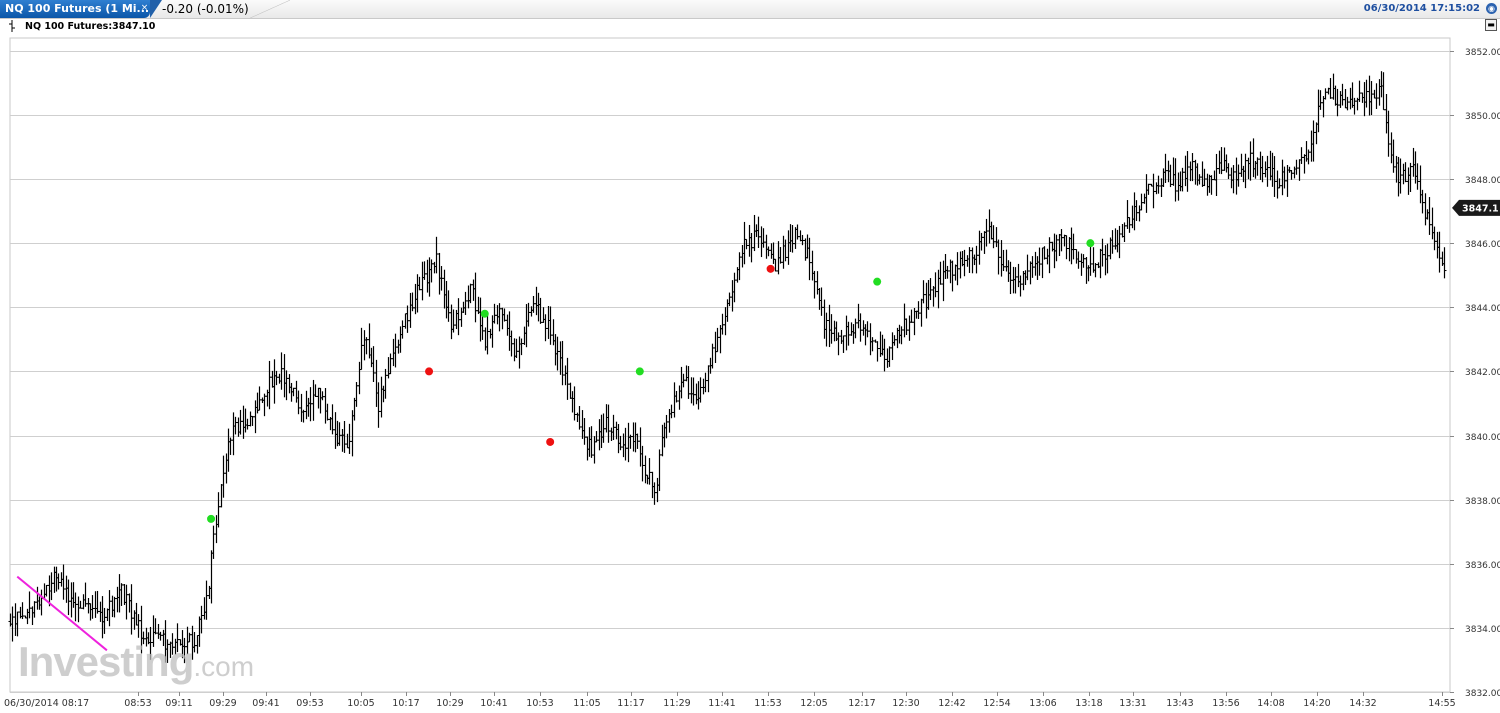 The image size is (1500, 713). I want to click on timestamp: 06/30/2014 17:15:02, so click(1421, 8).